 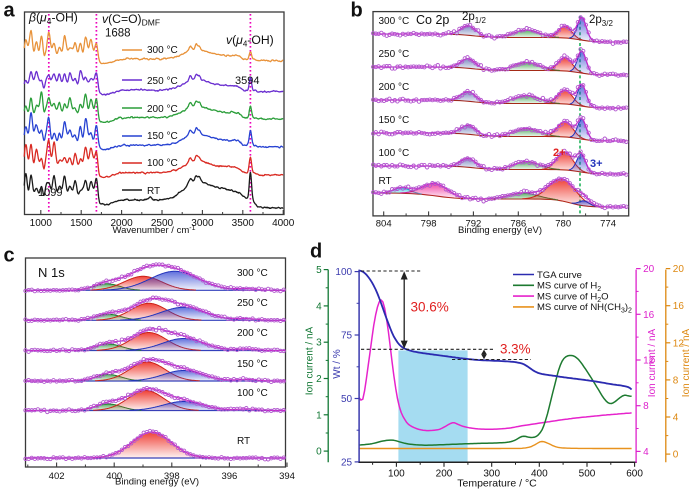 What do you see at coordinates (491, 474) in the screenshot?
I see `svg-text: 300` at bounding box center [491, 474].